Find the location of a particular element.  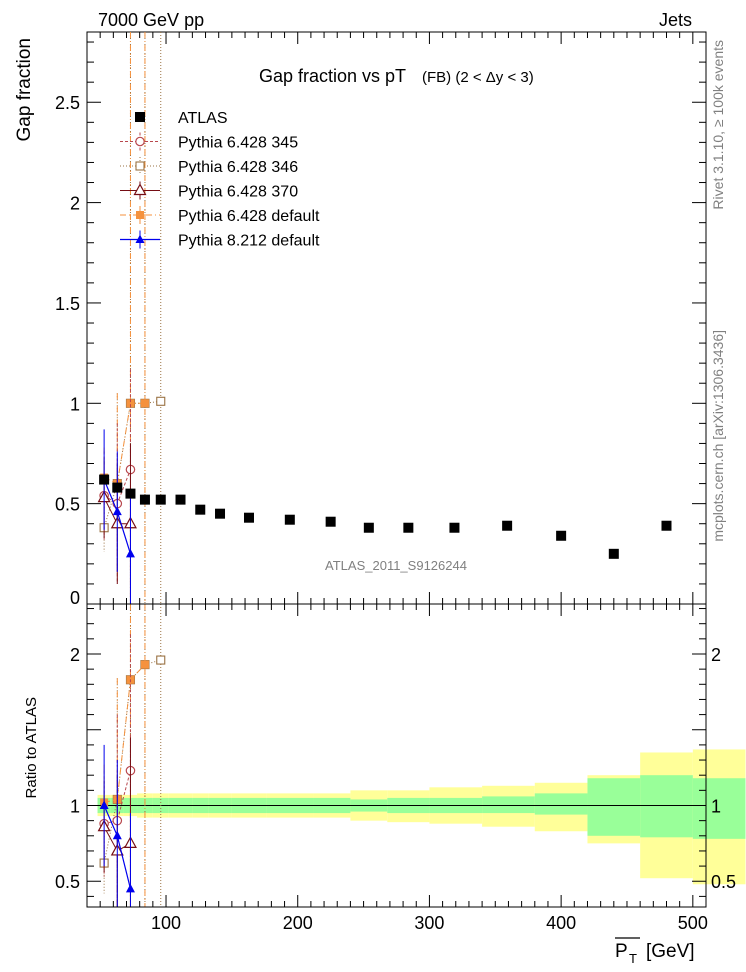

legend-p8-marker is located at coordinates (140, 238).